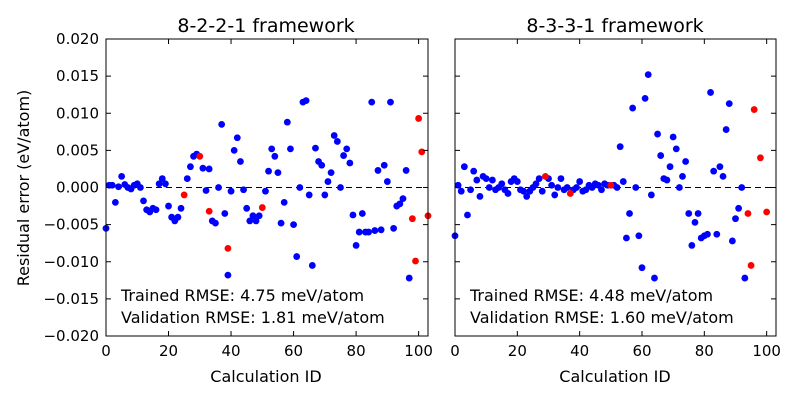 The height and width of the screenshot is (400, 800). I want to click on x-tick-label: 40, so click(579, 351).